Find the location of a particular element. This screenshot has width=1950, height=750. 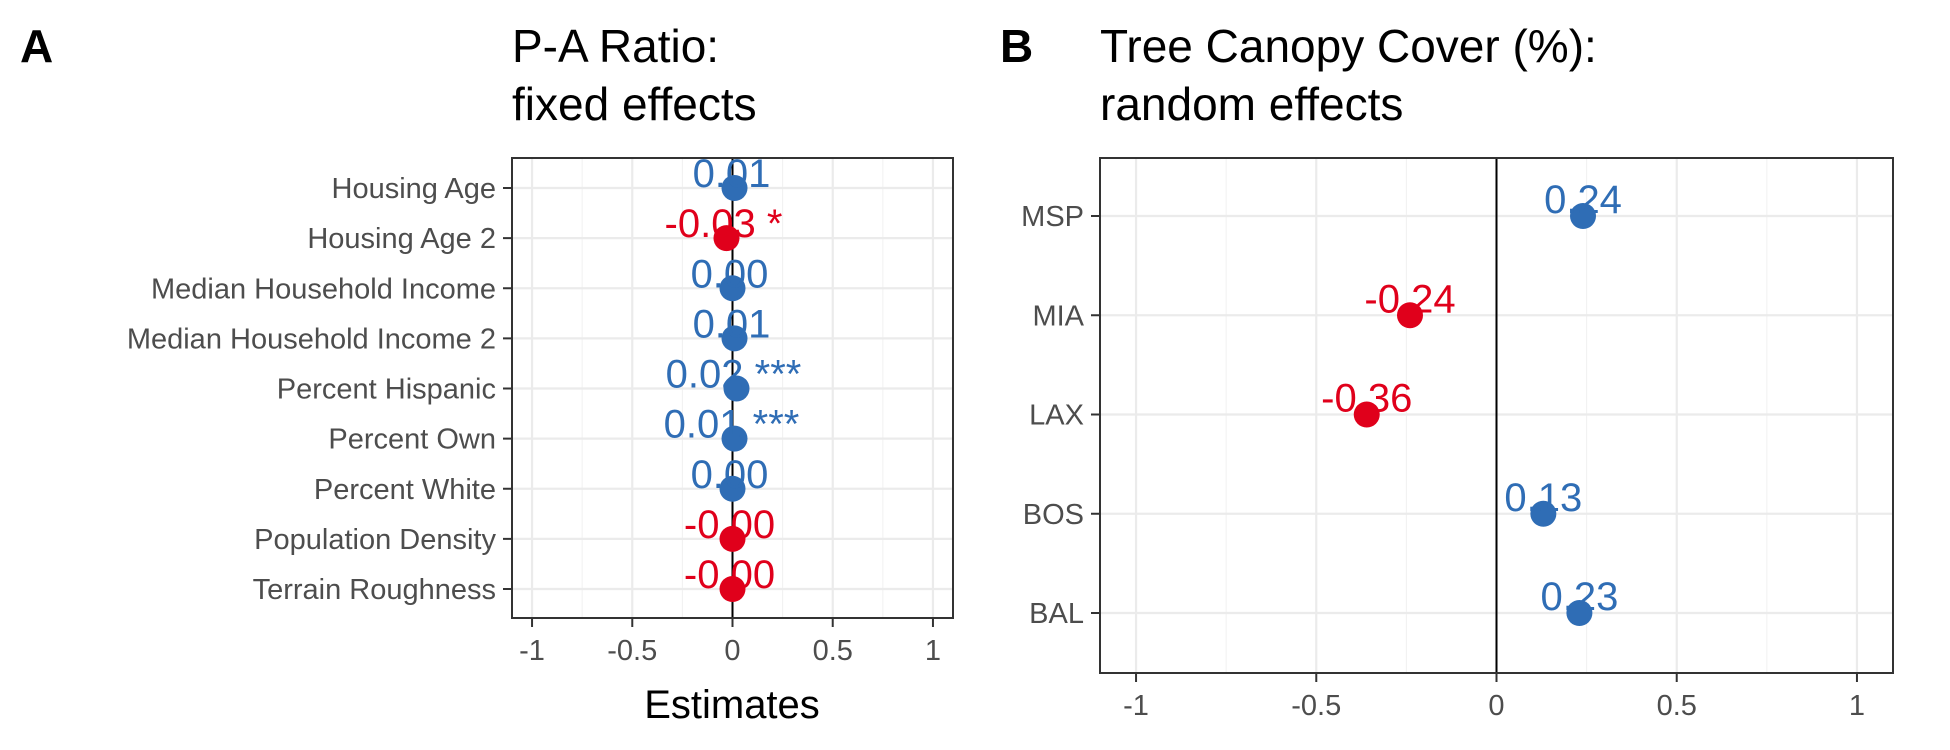

panel-b-title-line1: Tree Canopy Cover (%): is located at coordinates (1348, 46).